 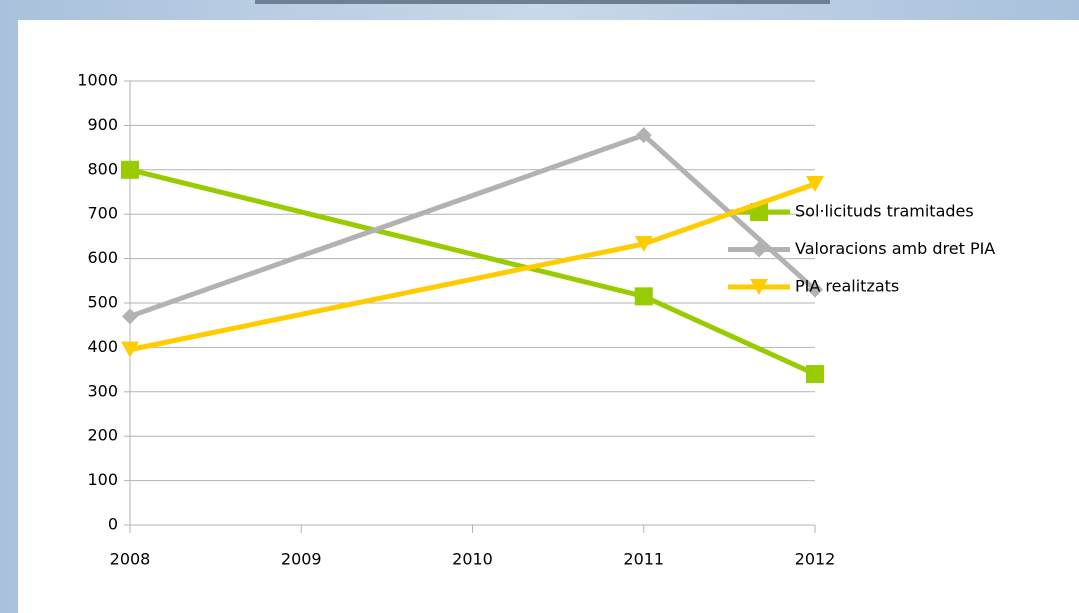 I want to click on top-bar, so click(x=542, y=2).